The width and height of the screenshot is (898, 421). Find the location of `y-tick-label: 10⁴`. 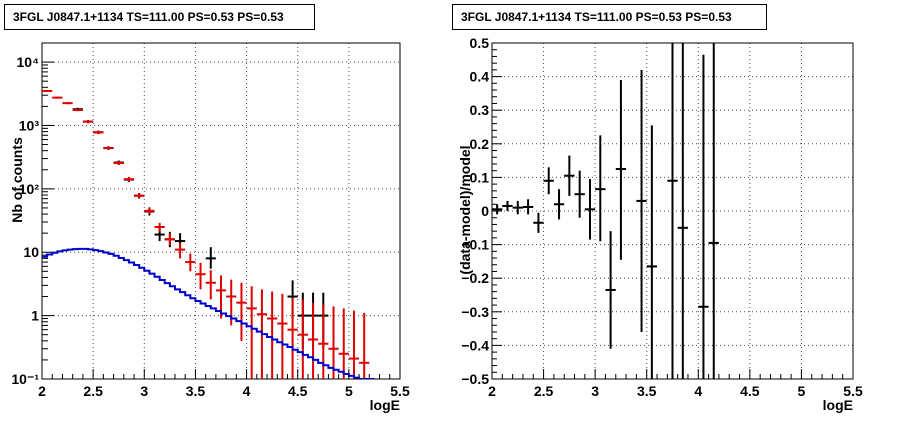

y-tick-label: 10⁴ is located at coordinates (28, 62).